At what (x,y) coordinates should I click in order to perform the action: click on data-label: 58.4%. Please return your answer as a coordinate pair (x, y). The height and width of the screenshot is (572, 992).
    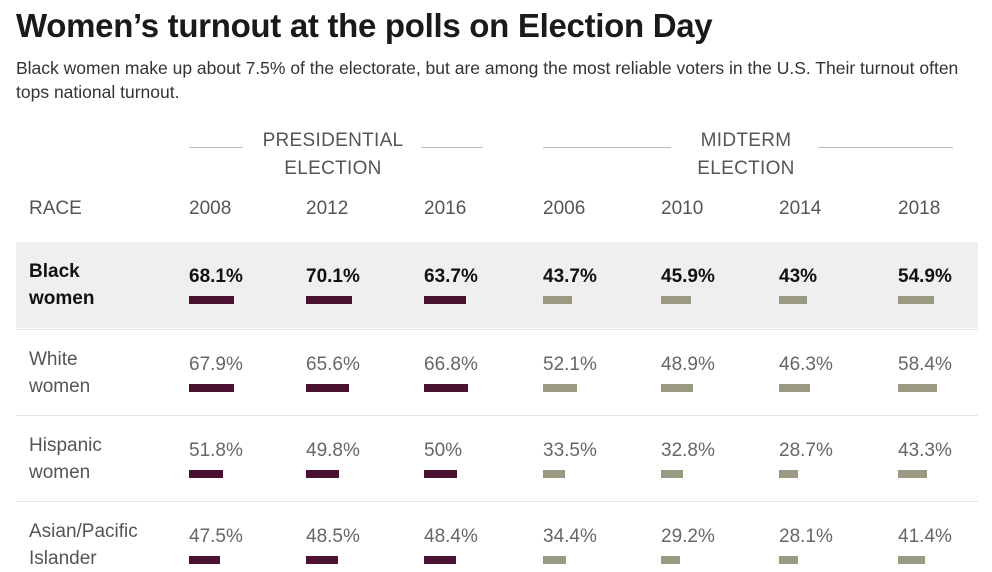
    Looking at the image, I should click on (925, 364).